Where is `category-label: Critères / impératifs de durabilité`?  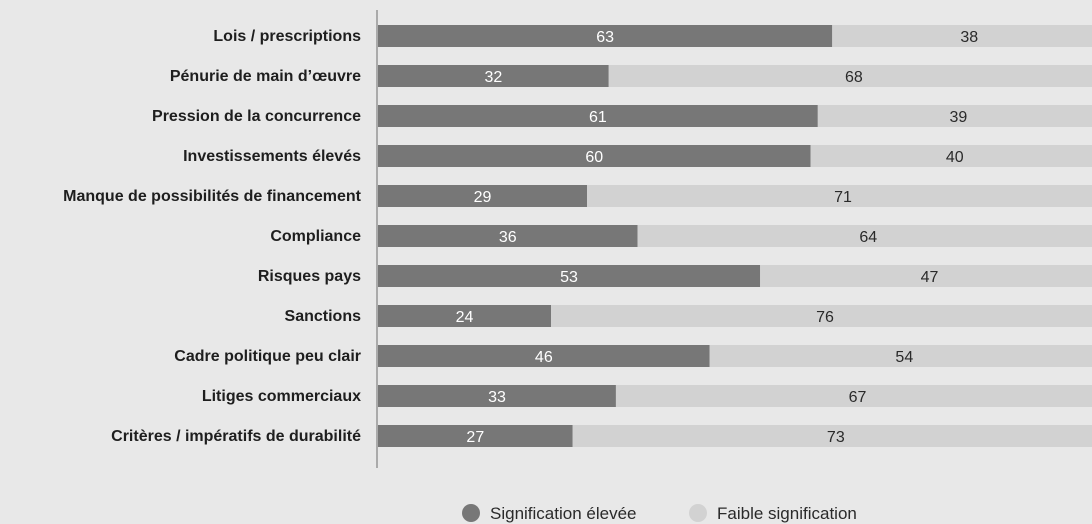
category-label: Critères / impératifs de durabilité is located at coordinates (236, 436).